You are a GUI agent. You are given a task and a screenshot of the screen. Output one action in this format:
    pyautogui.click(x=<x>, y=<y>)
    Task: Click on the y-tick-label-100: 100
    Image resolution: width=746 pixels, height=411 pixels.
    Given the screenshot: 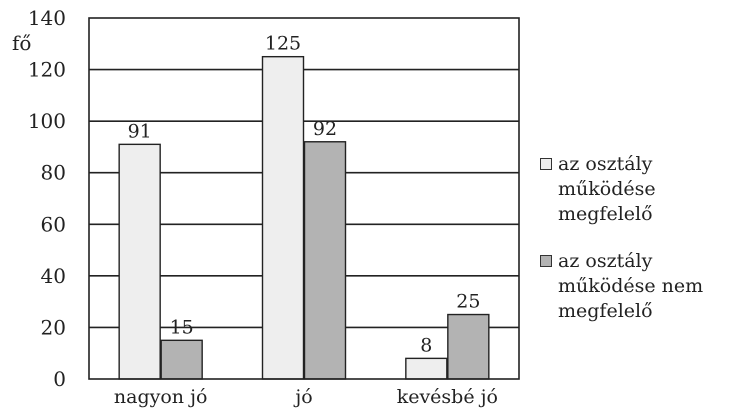 What is the action you would take?
    pyautogui.click(x=47, y=121)
    